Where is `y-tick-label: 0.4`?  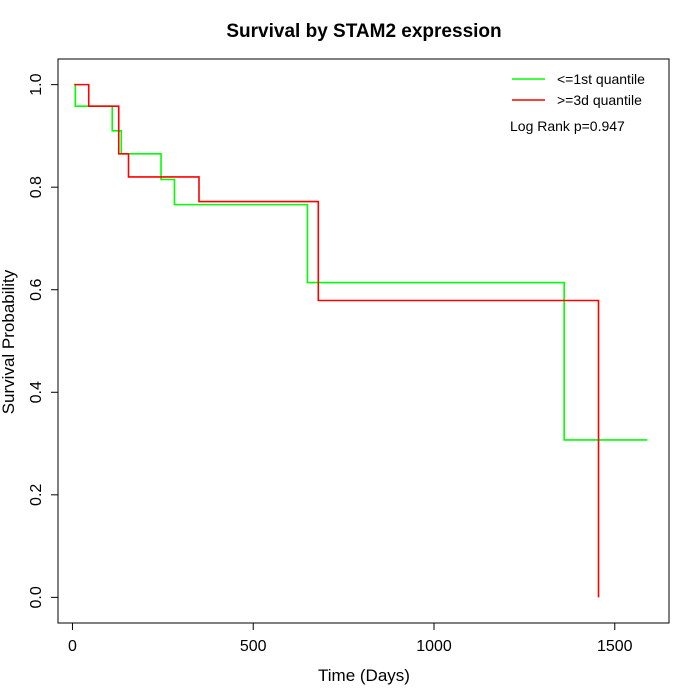 y-tick-label: 0.4 is located at coordinates (36, 392).